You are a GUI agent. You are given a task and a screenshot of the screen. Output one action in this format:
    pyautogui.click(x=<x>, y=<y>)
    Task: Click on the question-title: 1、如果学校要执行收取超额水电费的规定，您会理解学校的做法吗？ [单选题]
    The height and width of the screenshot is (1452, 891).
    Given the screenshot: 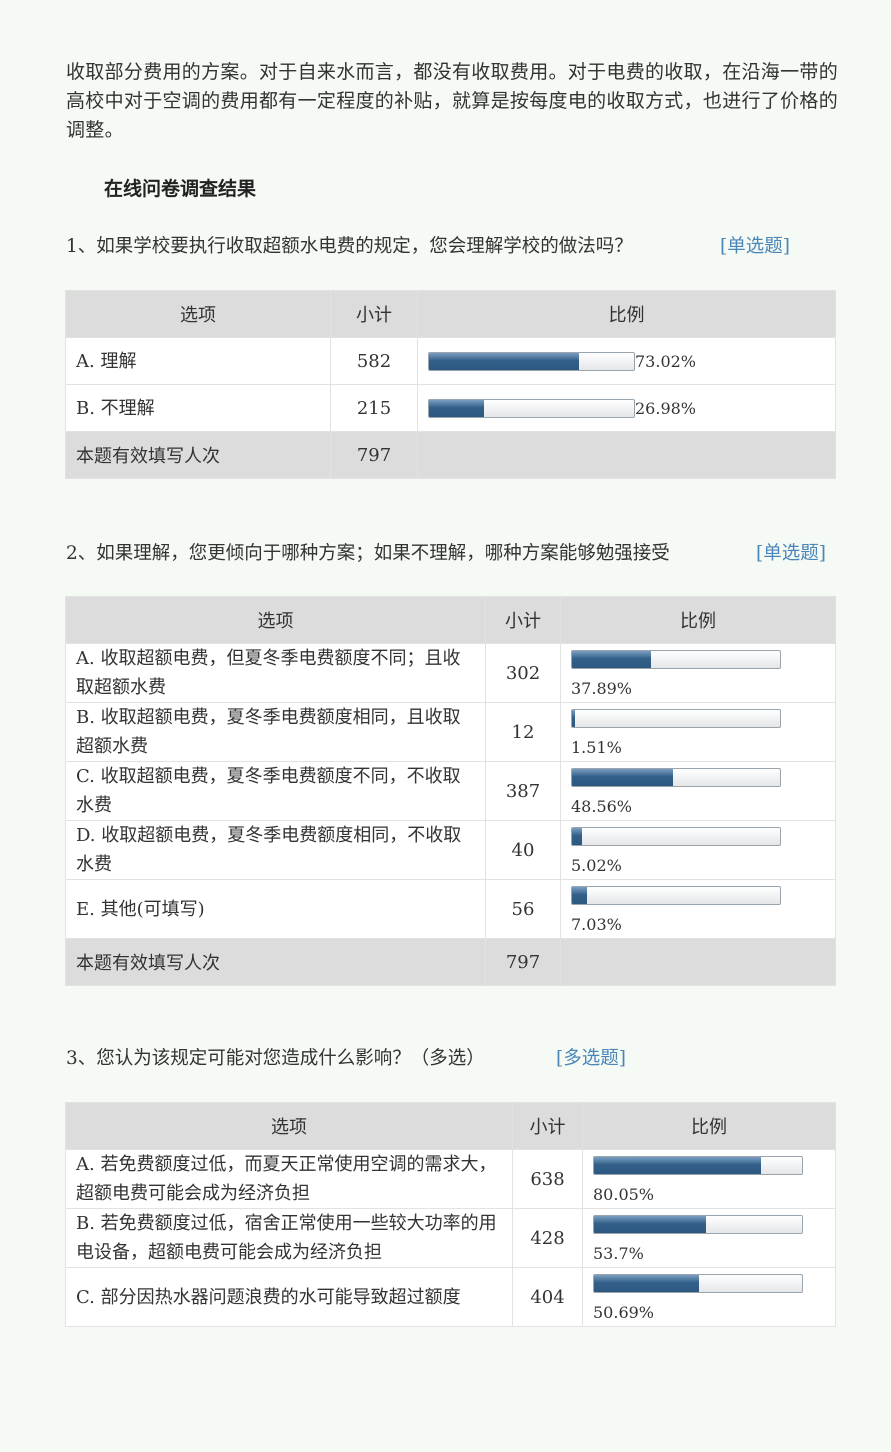 What is the action you would take?
    pyautogui.click(x=428, y=245)
    